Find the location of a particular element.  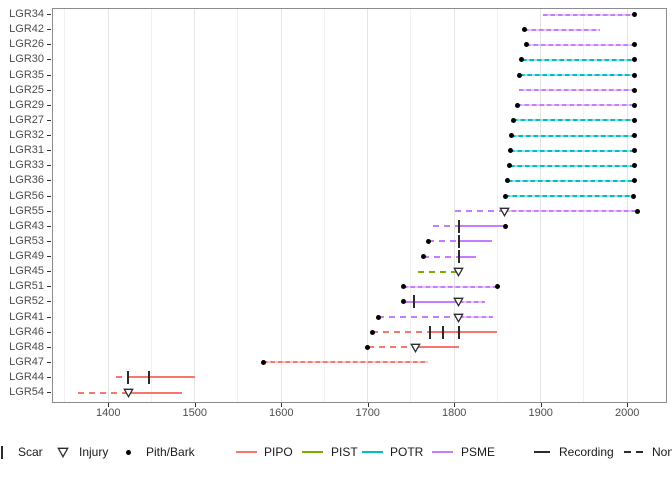

legend-scar-icon is located at coordinates (2, 452).